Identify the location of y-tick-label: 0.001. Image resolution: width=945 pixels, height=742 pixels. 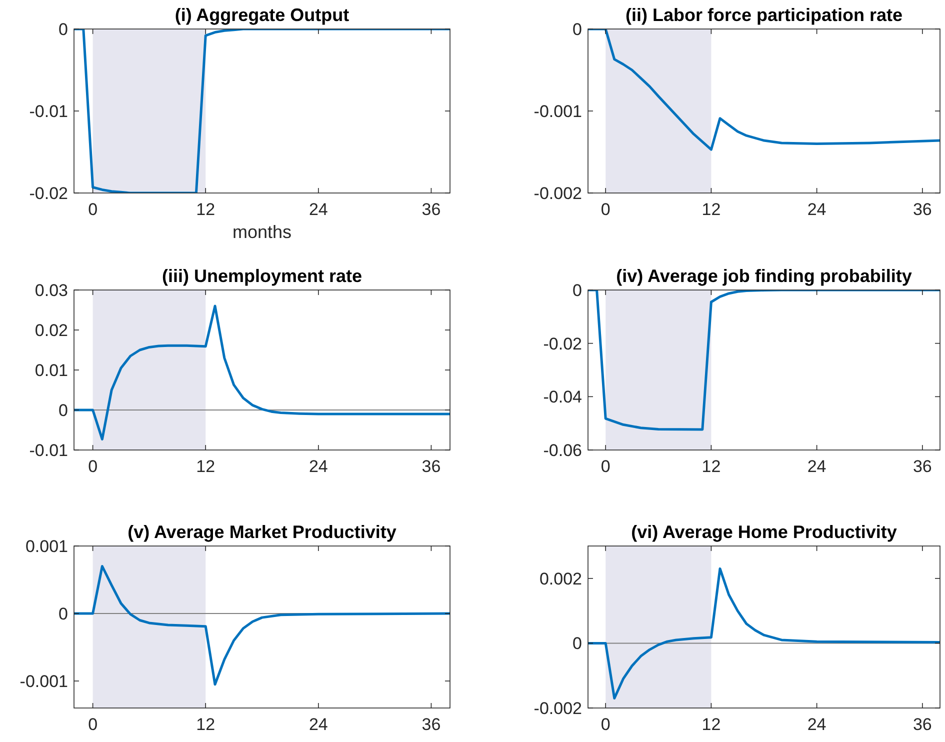
(46, 546).